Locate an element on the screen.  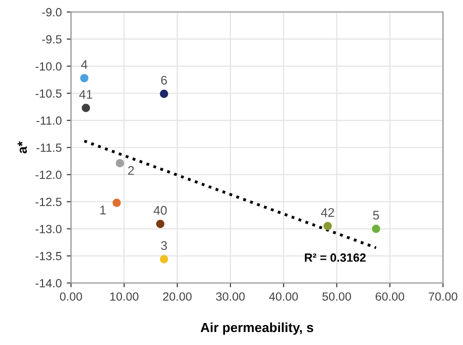
x-tick-label: 30.00 is located at coordinates (230, 296).